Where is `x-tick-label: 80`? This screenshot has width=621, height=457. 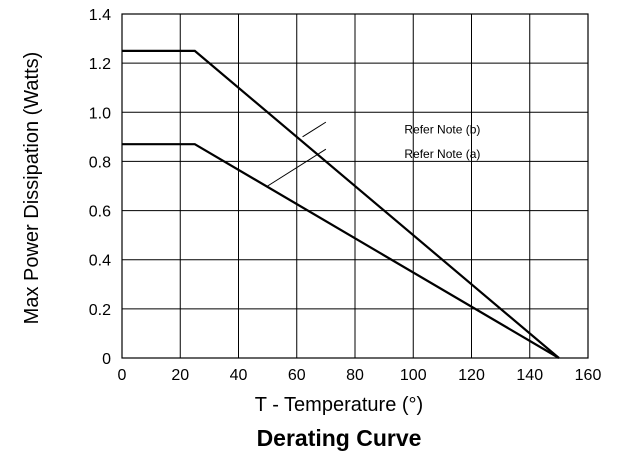
x-tick-label: 80 is located at coordinates (355, 375).